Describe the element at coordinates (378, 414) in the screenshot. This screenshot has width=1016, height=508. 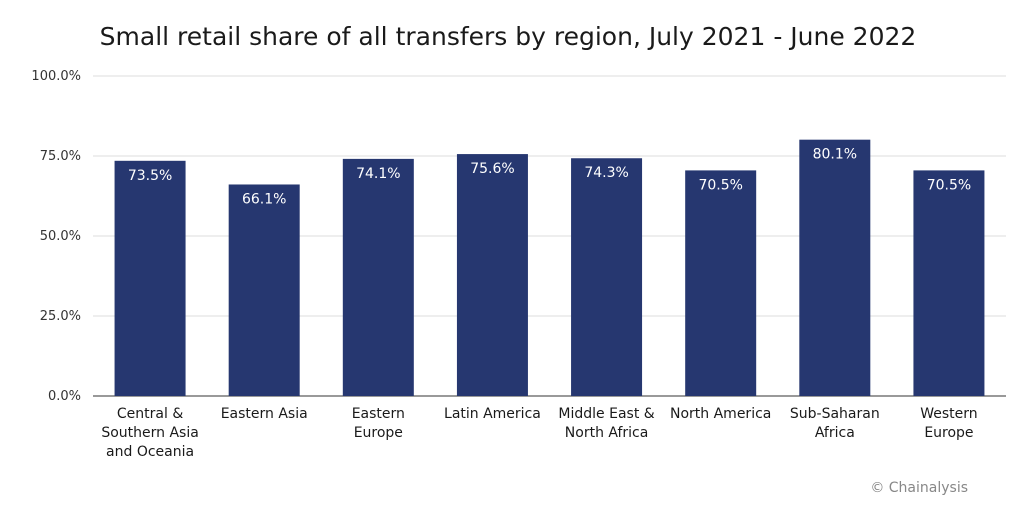
I see `x-tick-label: Eastern` at that location.